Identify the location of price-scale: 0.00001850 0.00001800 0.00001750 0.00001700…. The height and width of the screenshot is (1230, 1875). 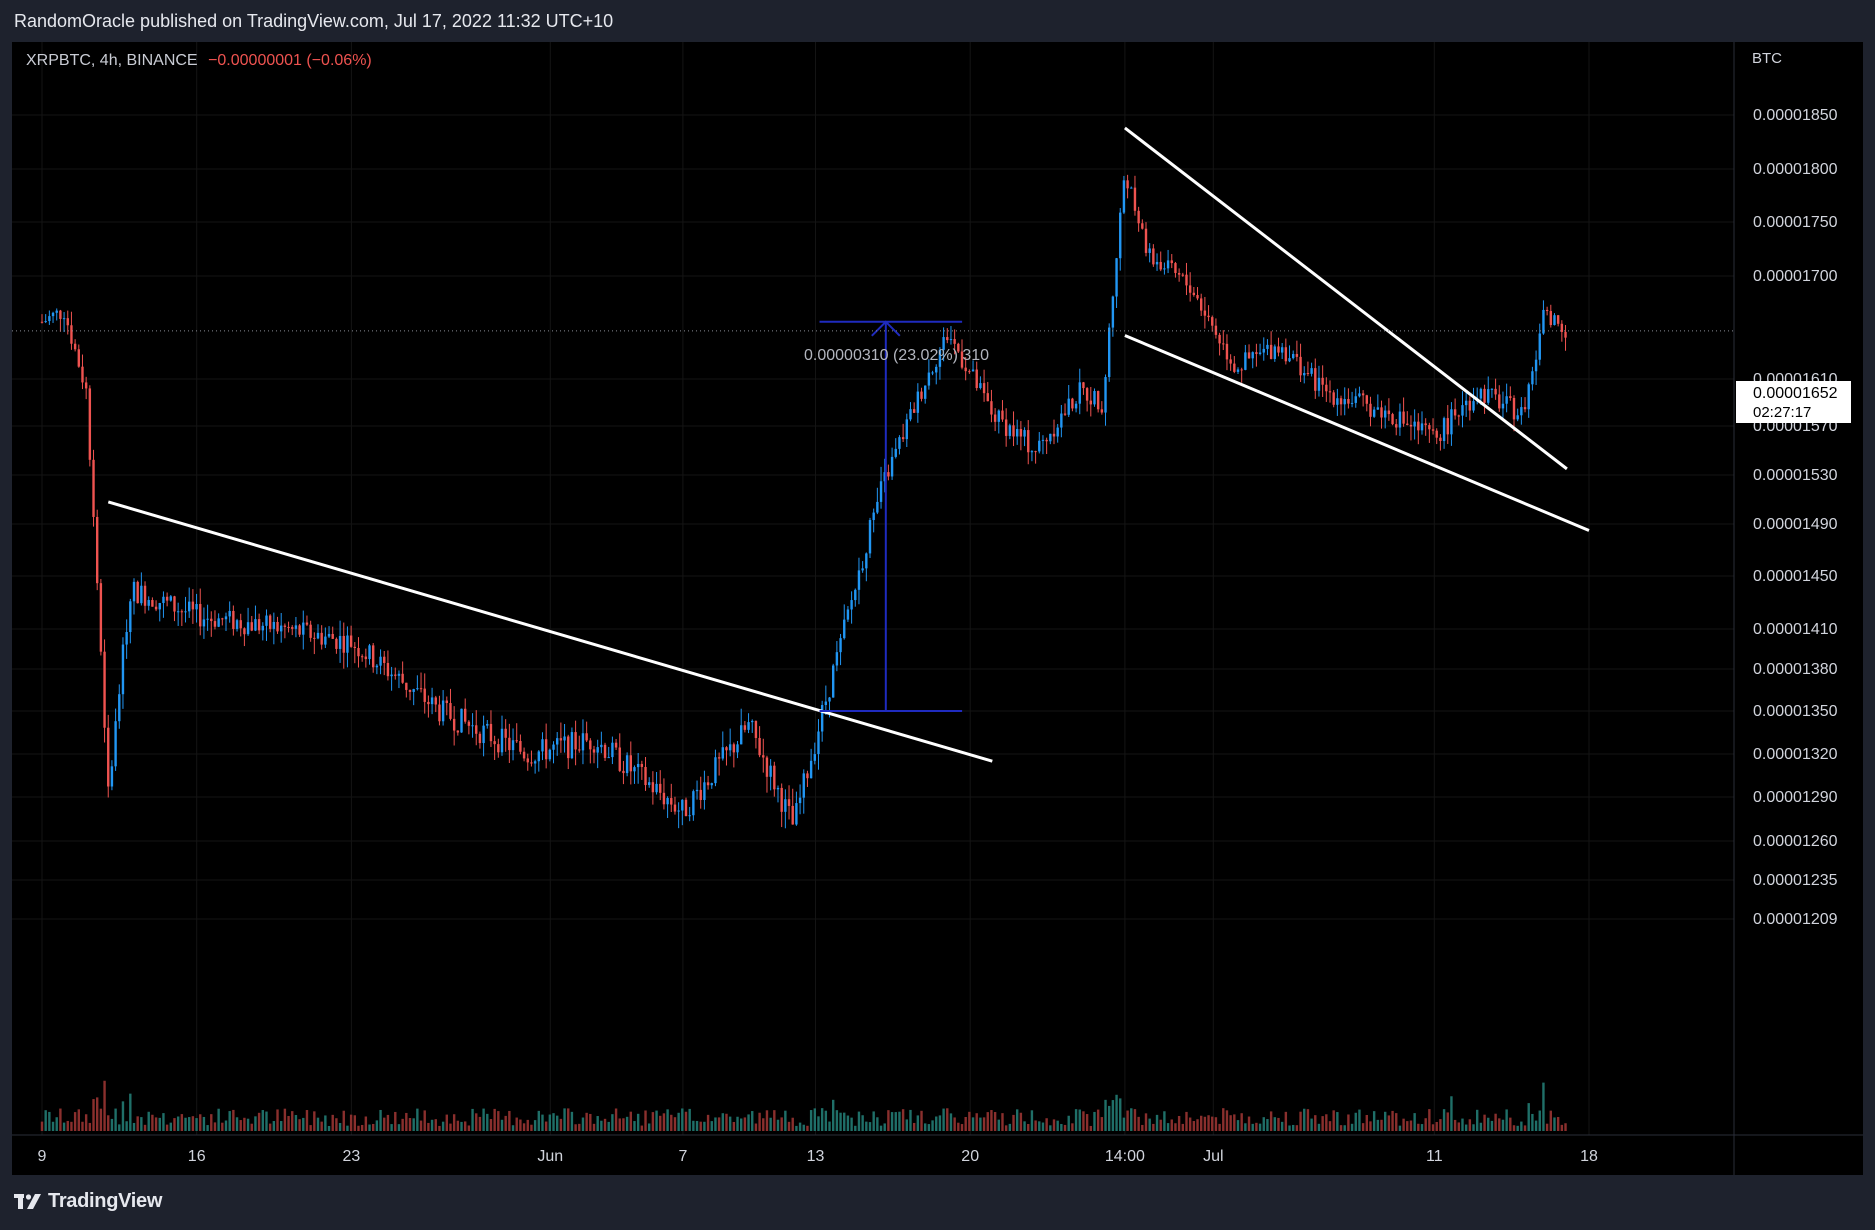
(1795, 517).